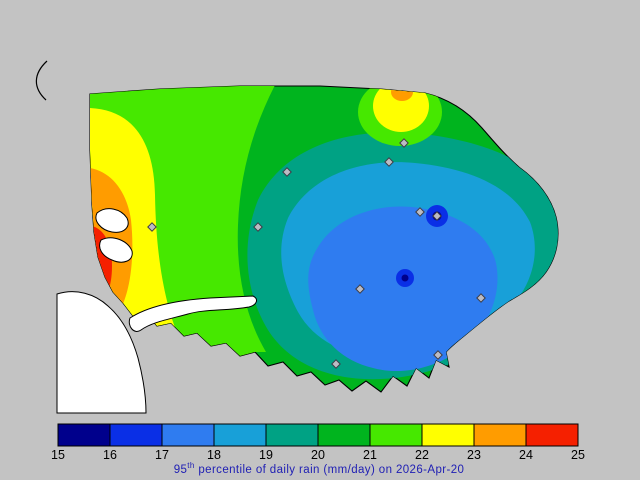 The width and height of the screenshot is (640, 480). What do you see at coordinates (214, 455) in the screenshot?
I see `colorbar-tick-18: 18` at bounding box center [214, 455].